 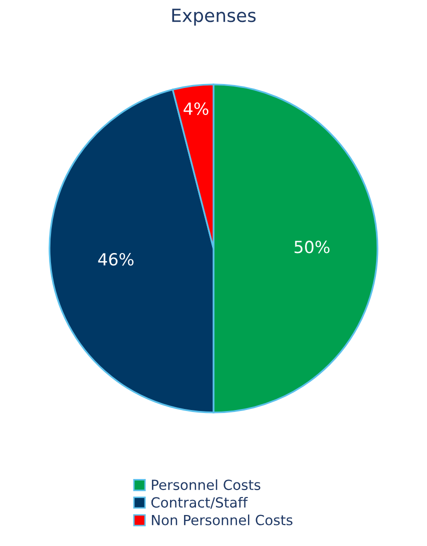 What do you see at coordinates (222, 520) in the screenshot?
I see `legend-label: Non Personnel Costs` at bounding box center [222, 520].